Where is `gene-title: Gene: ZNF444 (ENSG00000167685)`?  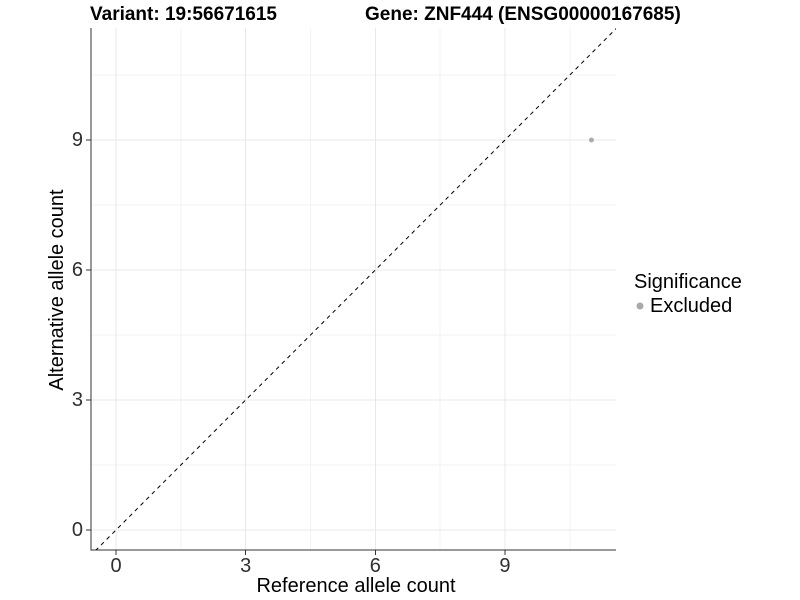 gene-title: Gene: ZNF444 (ENSG00000167685) is located at coordinates (523, 14).